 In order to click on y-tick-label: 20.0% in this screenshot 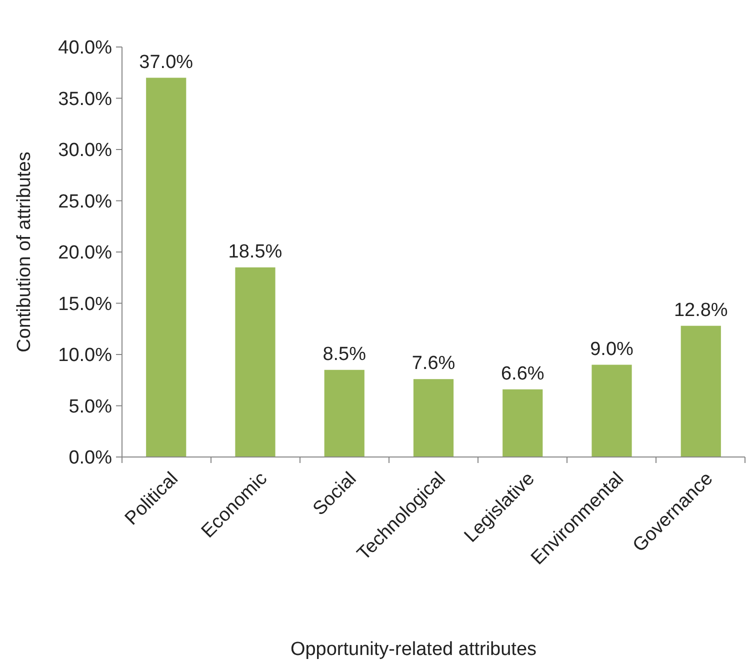, I will do `click(85, 253)`.